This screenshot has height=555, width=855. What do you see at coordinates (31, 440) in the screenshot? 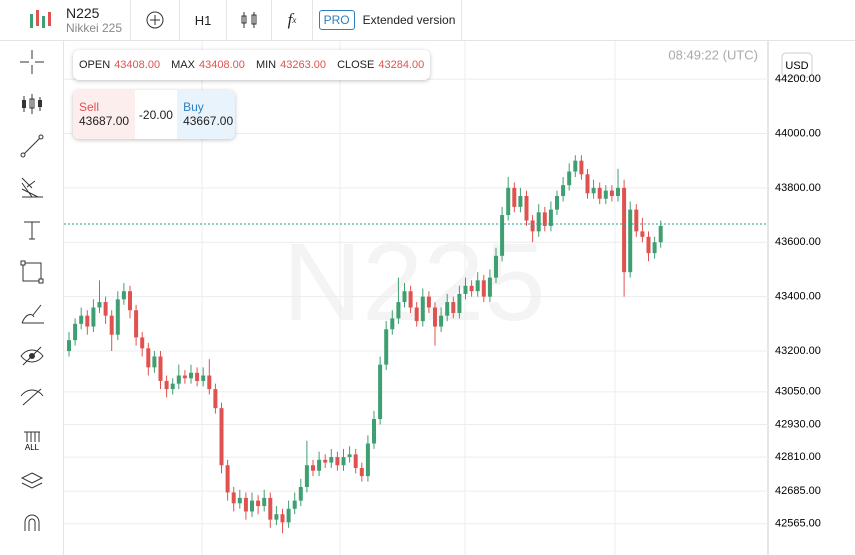
I see `remove-all: ALL` at bounding box center [31, 440].